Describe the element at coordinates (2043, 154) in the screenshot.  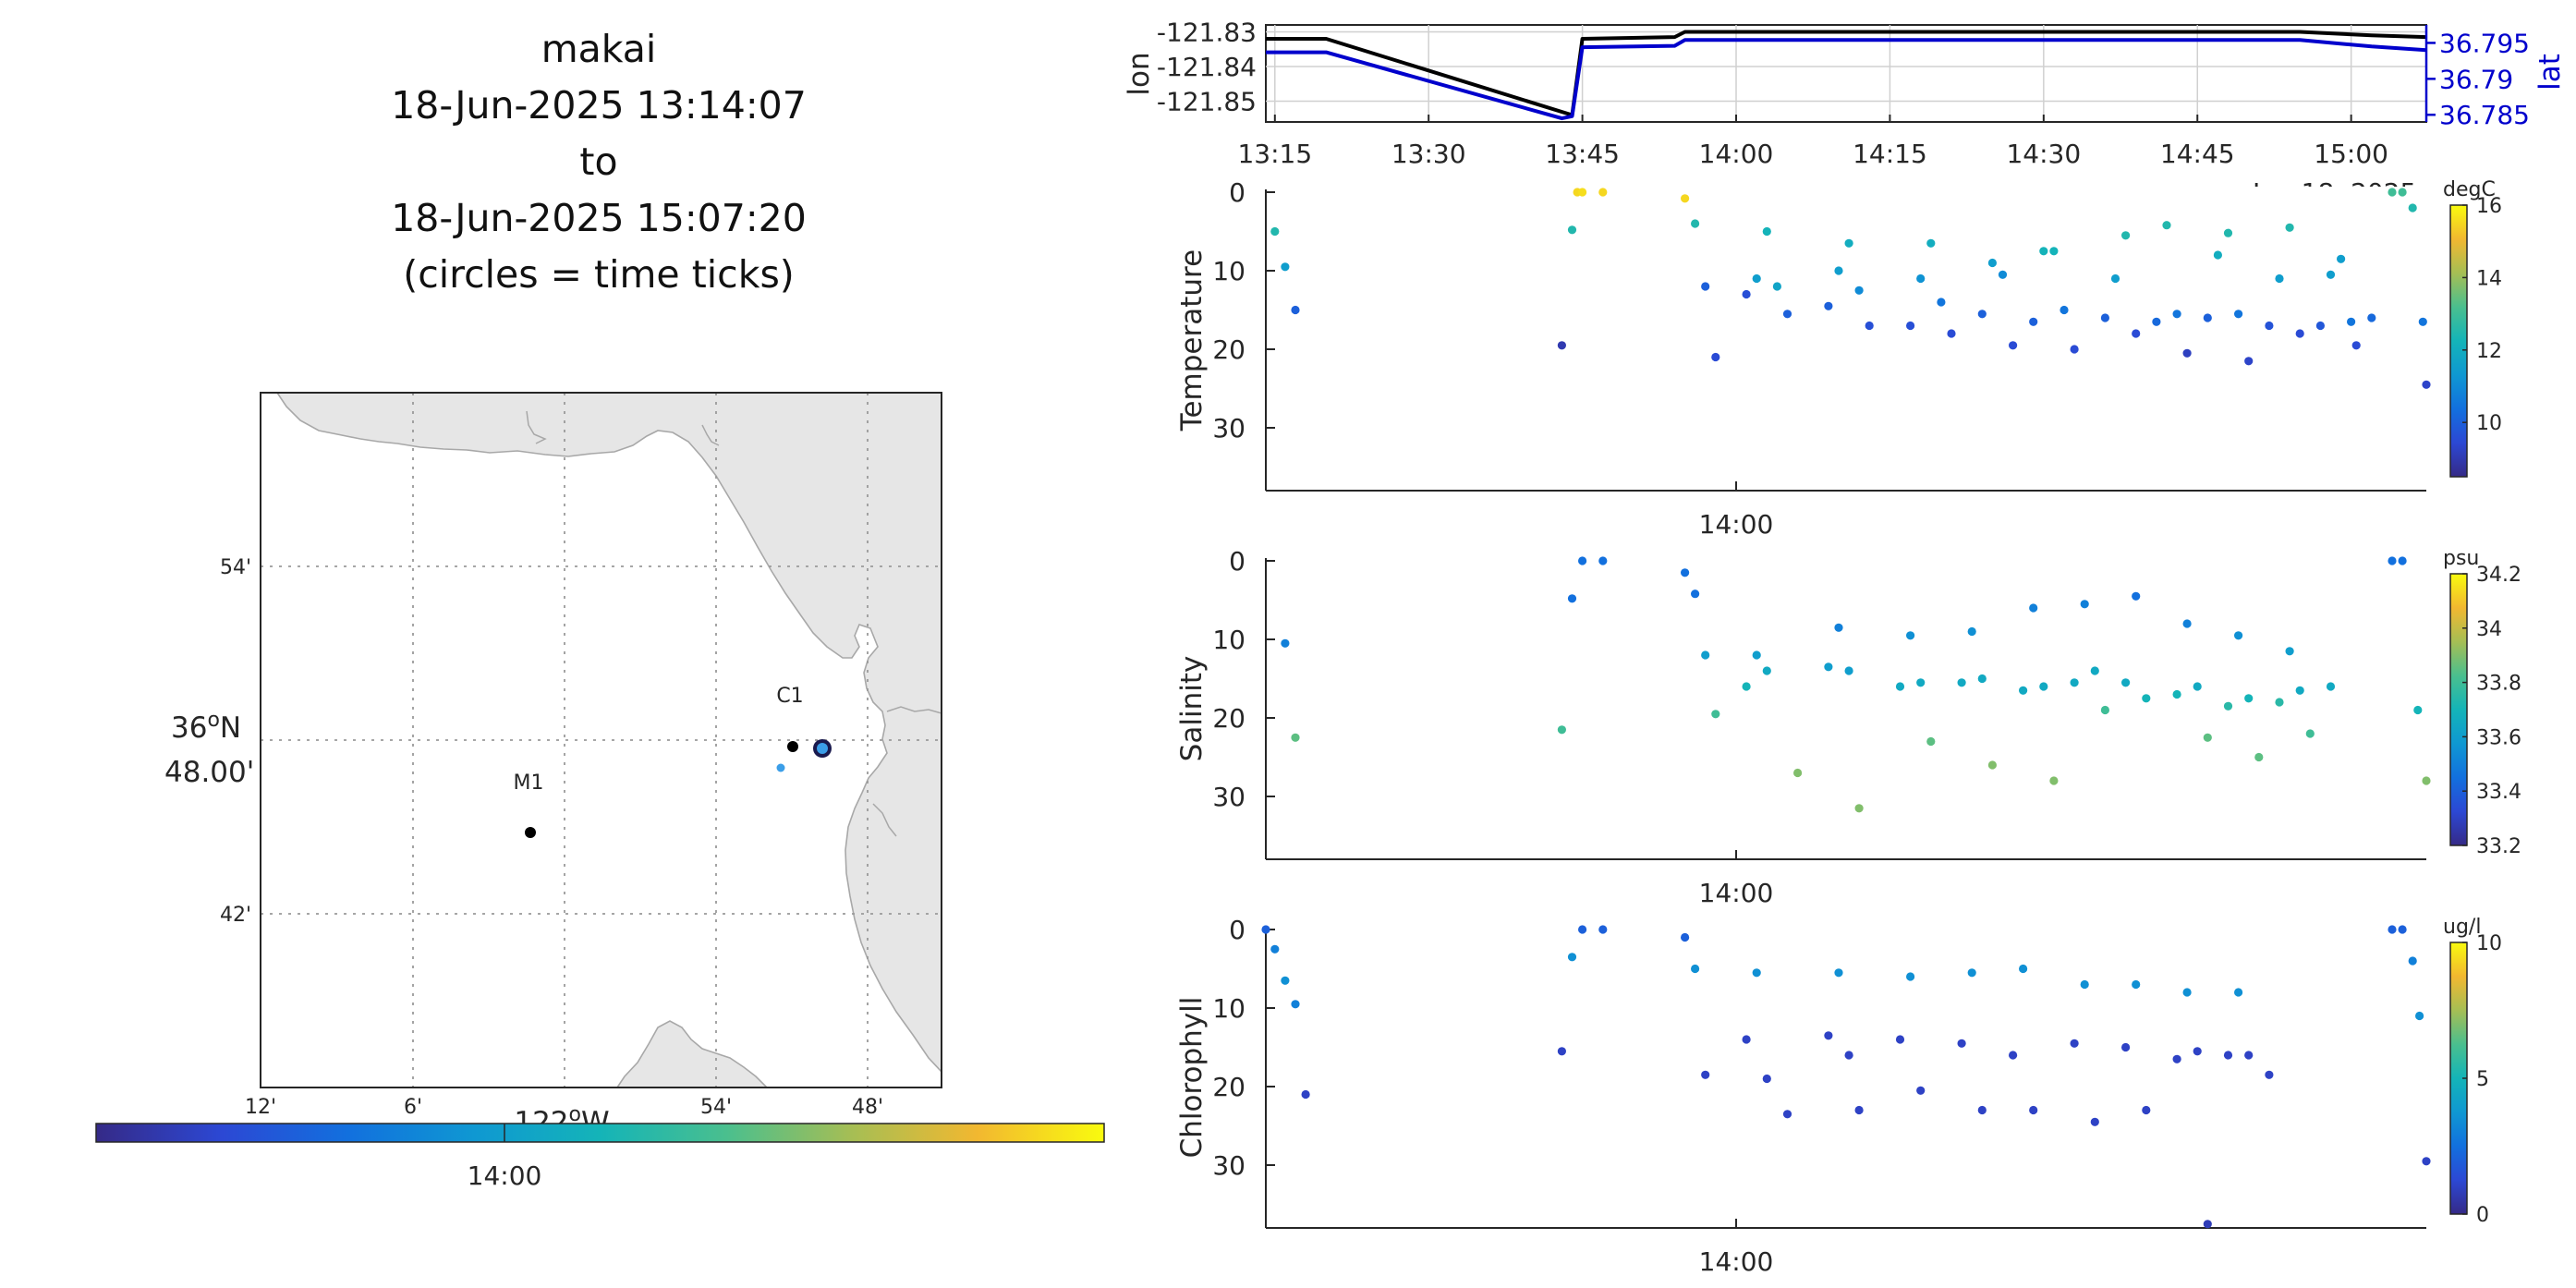
I see `position-xtick-label-5: 14:30` at that location.